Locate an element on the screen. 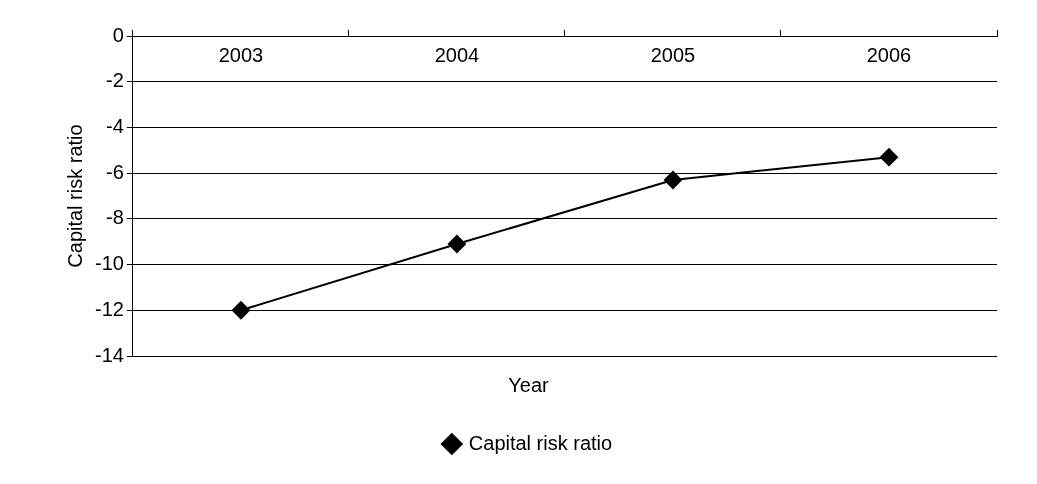 The image size is (1037, 484). x-tick-label: 2005 is located at coordinates (673, 54).